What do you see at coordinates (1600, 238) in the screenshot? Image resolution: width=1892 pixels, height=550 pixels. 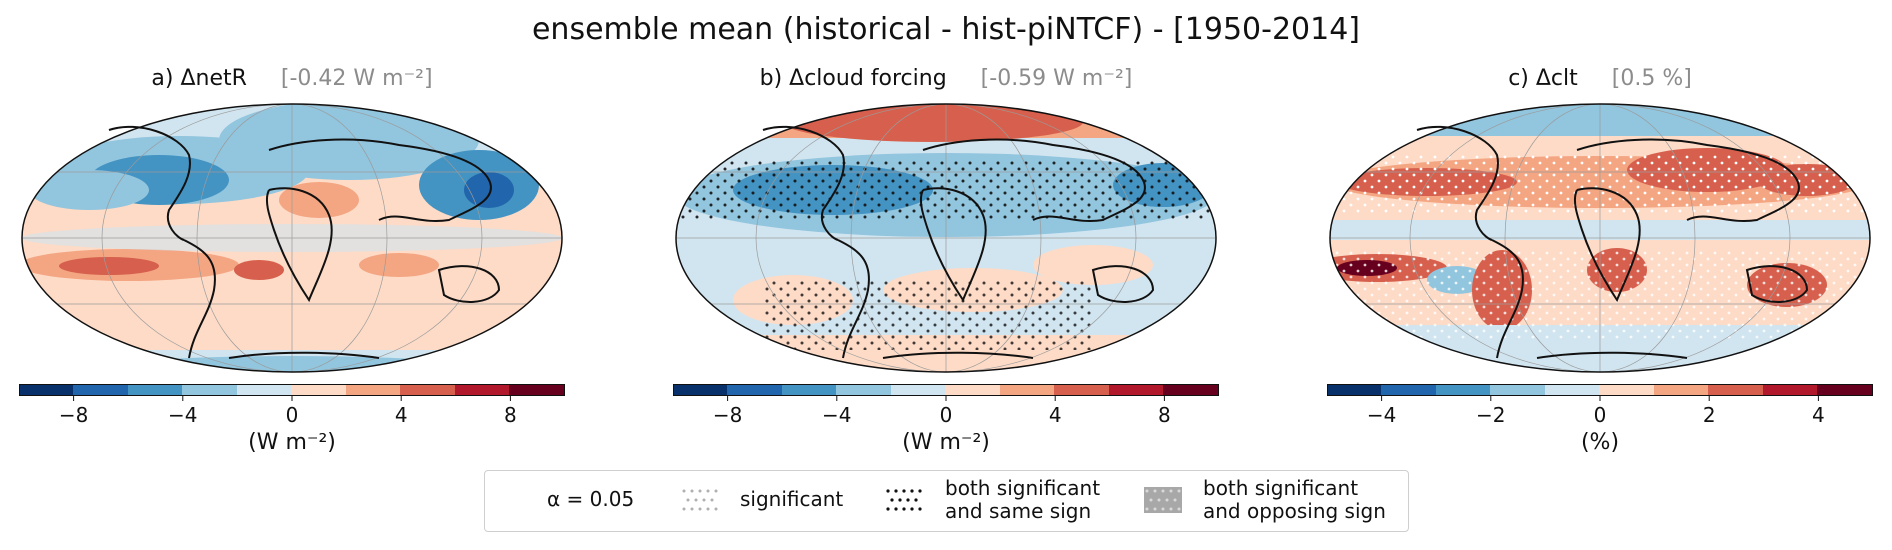 I see `map-clt` at bounding box center [1600, 238].